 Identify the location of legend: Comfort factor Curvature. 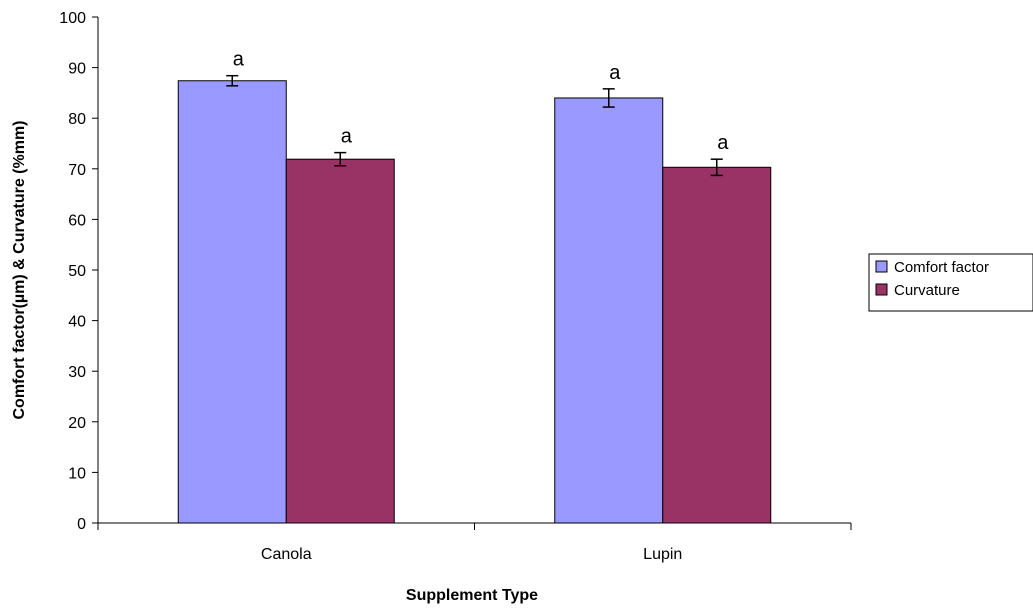
(950, 282).